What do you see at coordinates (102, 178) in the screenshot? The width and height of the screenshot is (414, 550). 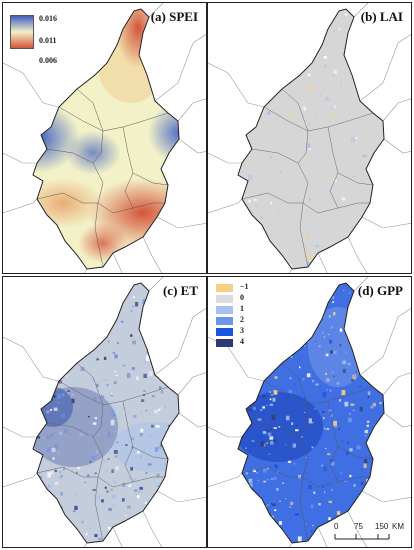 I see `inner-boundaries-a` at bounding box center [102, 178].